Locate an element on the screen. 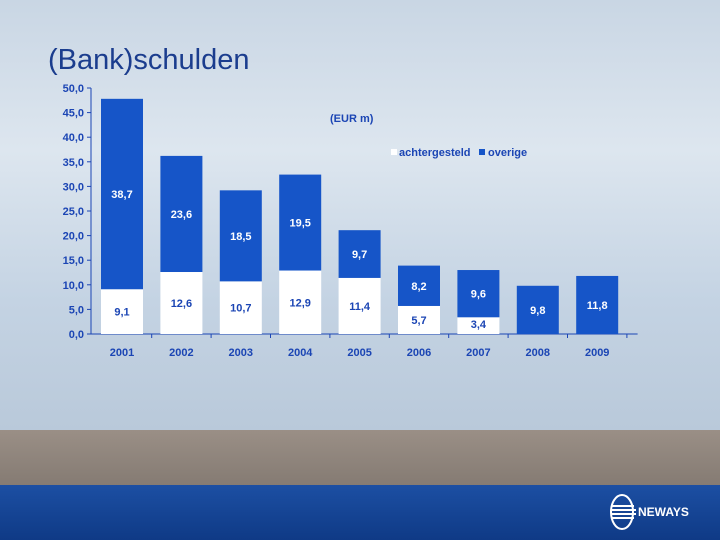 Image resolution: width=720 pixels, height=540 pixels. x-tick-label: 2006 is located at coordinates (419, 353).